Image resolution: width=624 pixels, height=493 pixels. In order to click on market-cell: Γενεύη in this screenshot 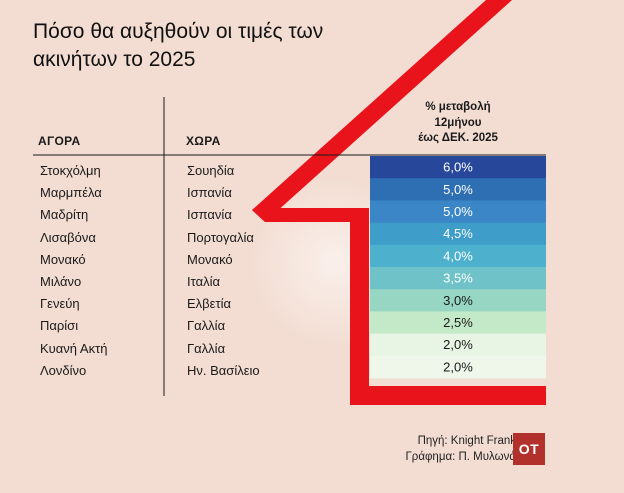, I will do `click(60, 304)`.